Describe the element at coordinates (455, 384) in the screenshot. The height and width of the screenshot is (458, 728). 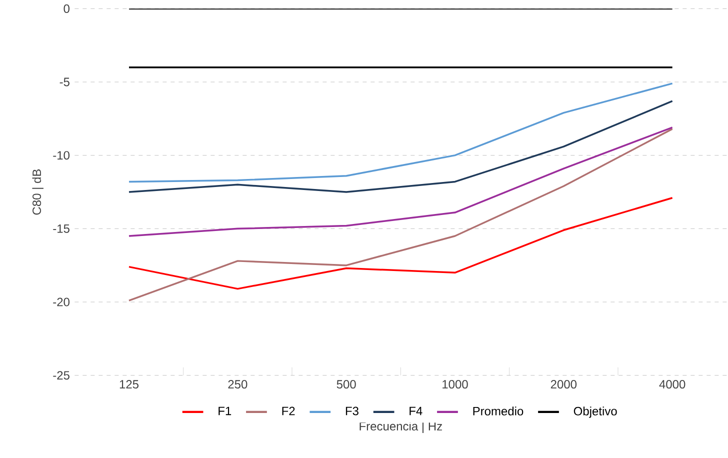
I see `x-tick-label: 1000` at that location.